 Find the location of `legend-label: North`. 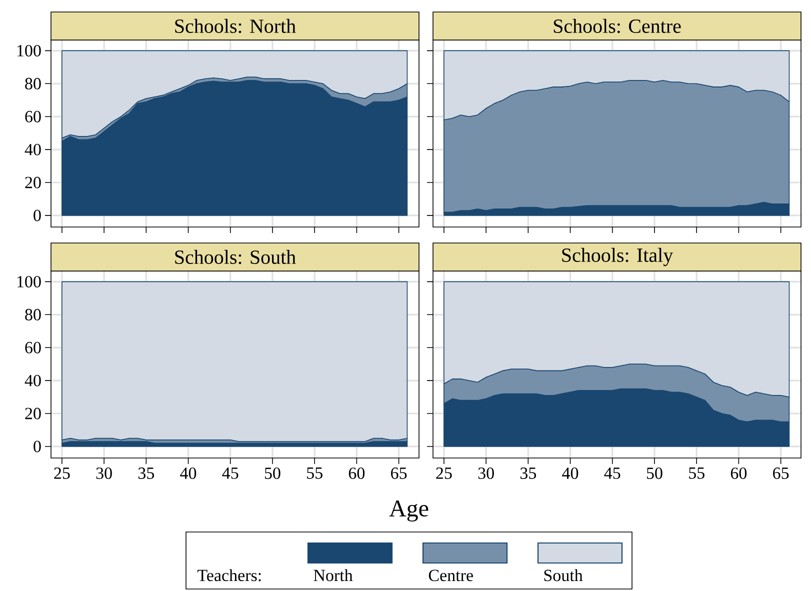

legend-label: North is located at coordinates (333, 575).